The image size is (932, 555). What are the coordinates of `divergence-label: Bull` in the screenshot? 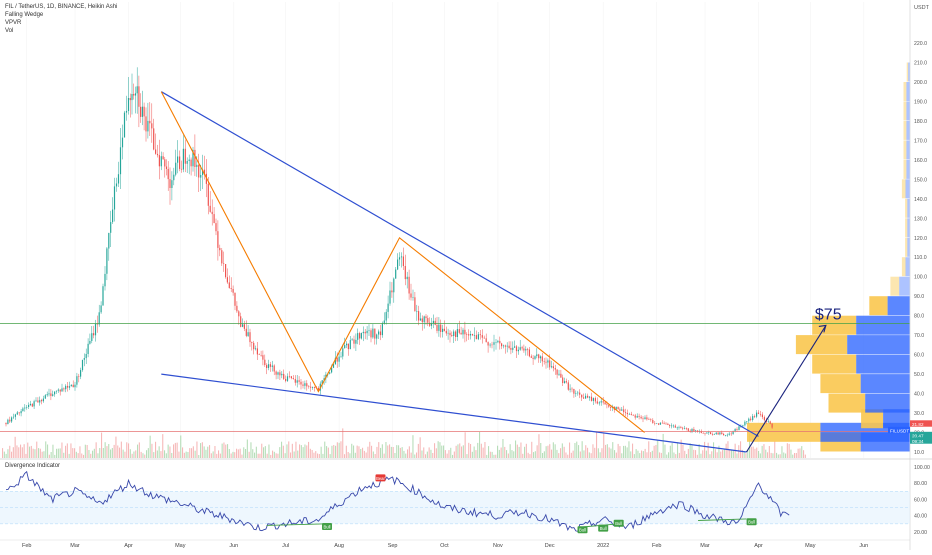 It's located at (582, 530).